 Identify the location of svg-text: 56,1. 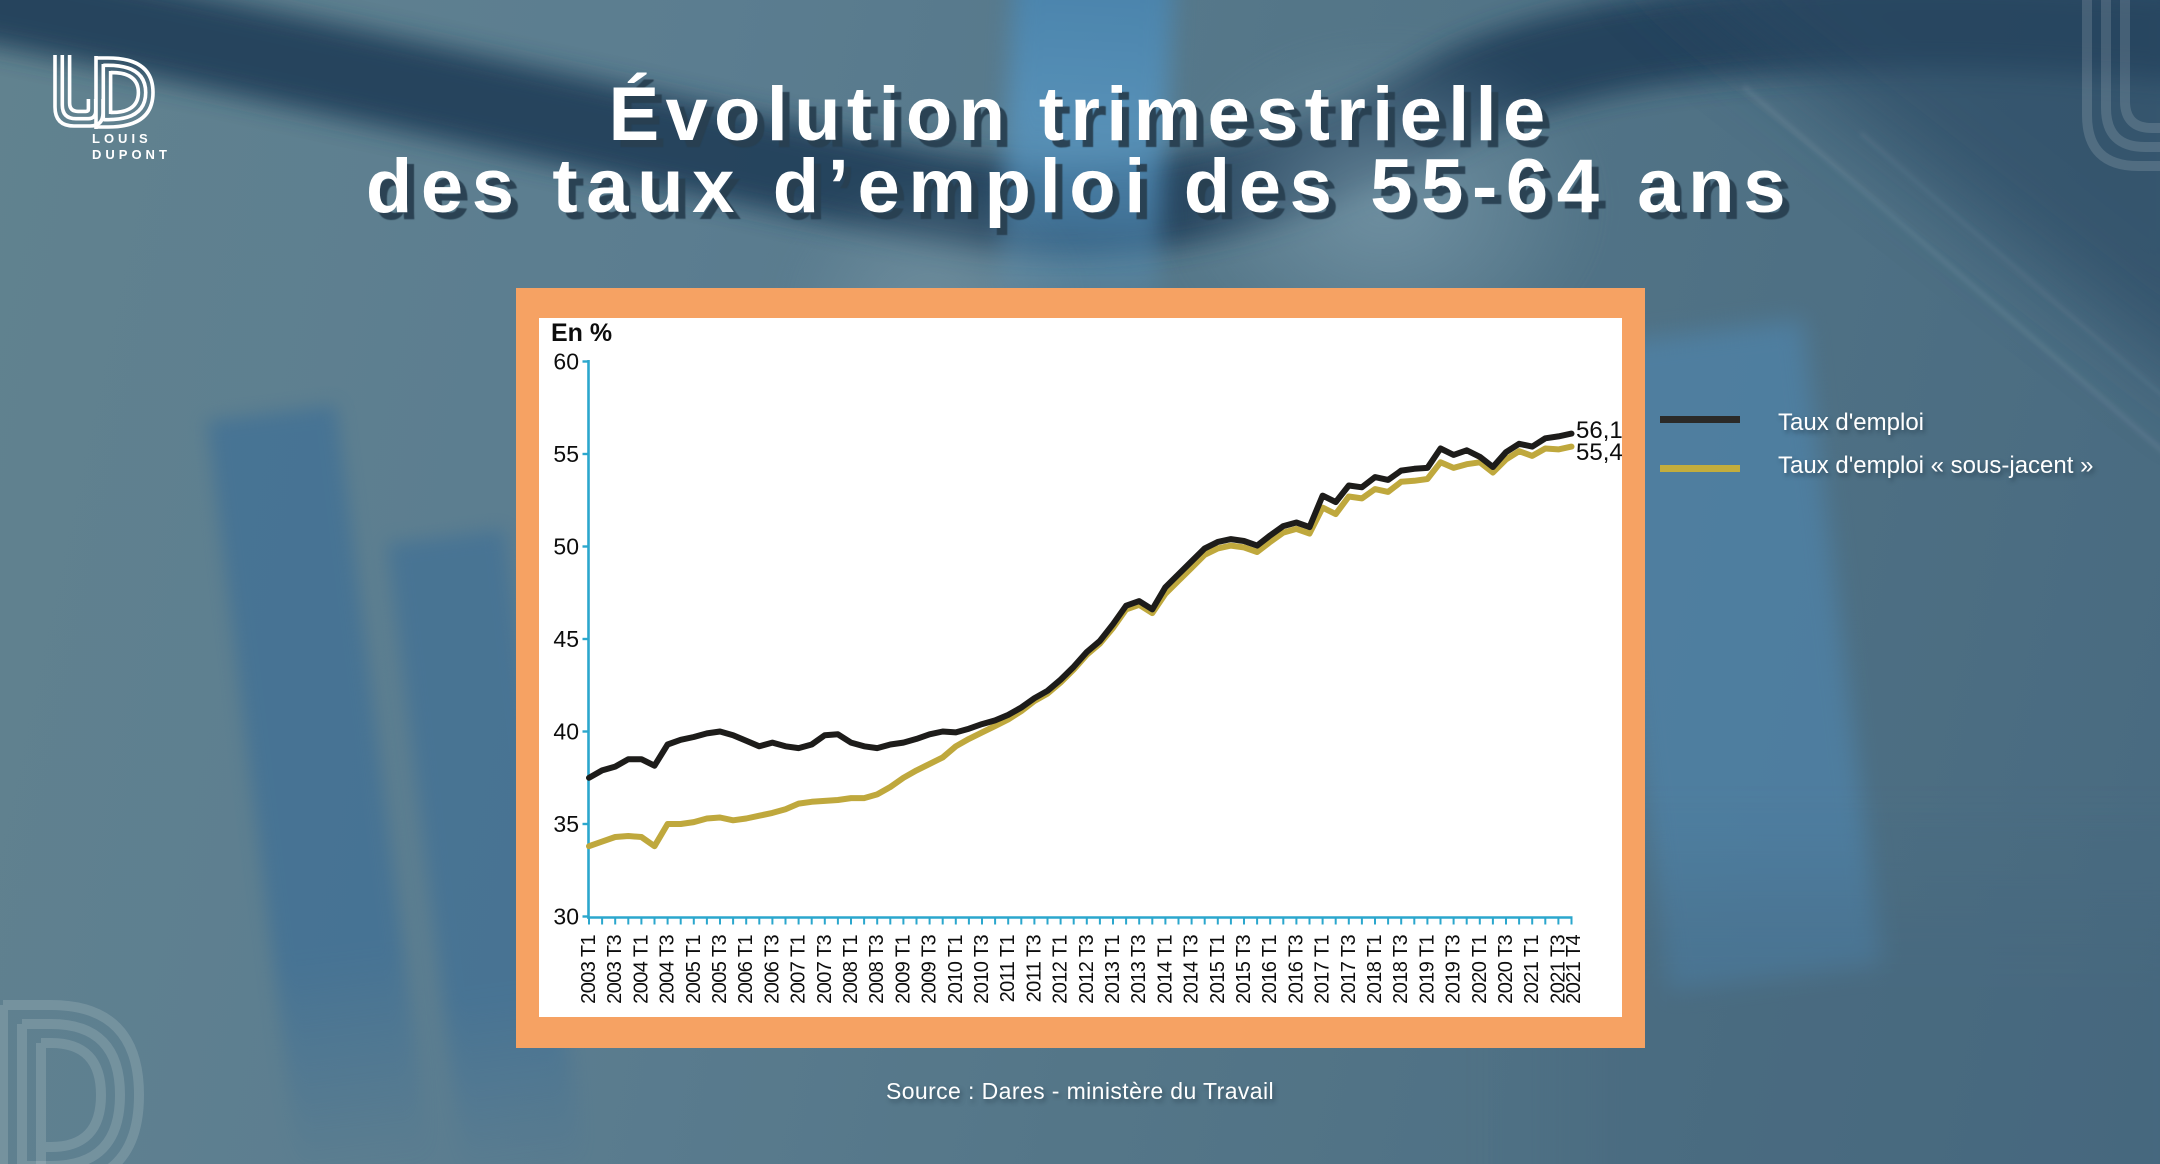
(1599, 430).